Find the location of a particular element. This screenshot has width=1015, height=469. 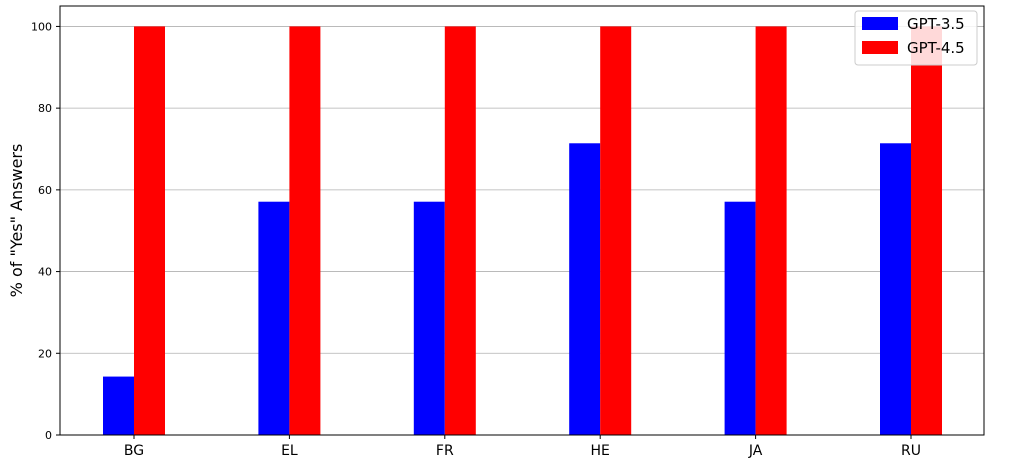

legend-label-gpt-4-5: GPT-4.5 is located at coordinates (936, 48).